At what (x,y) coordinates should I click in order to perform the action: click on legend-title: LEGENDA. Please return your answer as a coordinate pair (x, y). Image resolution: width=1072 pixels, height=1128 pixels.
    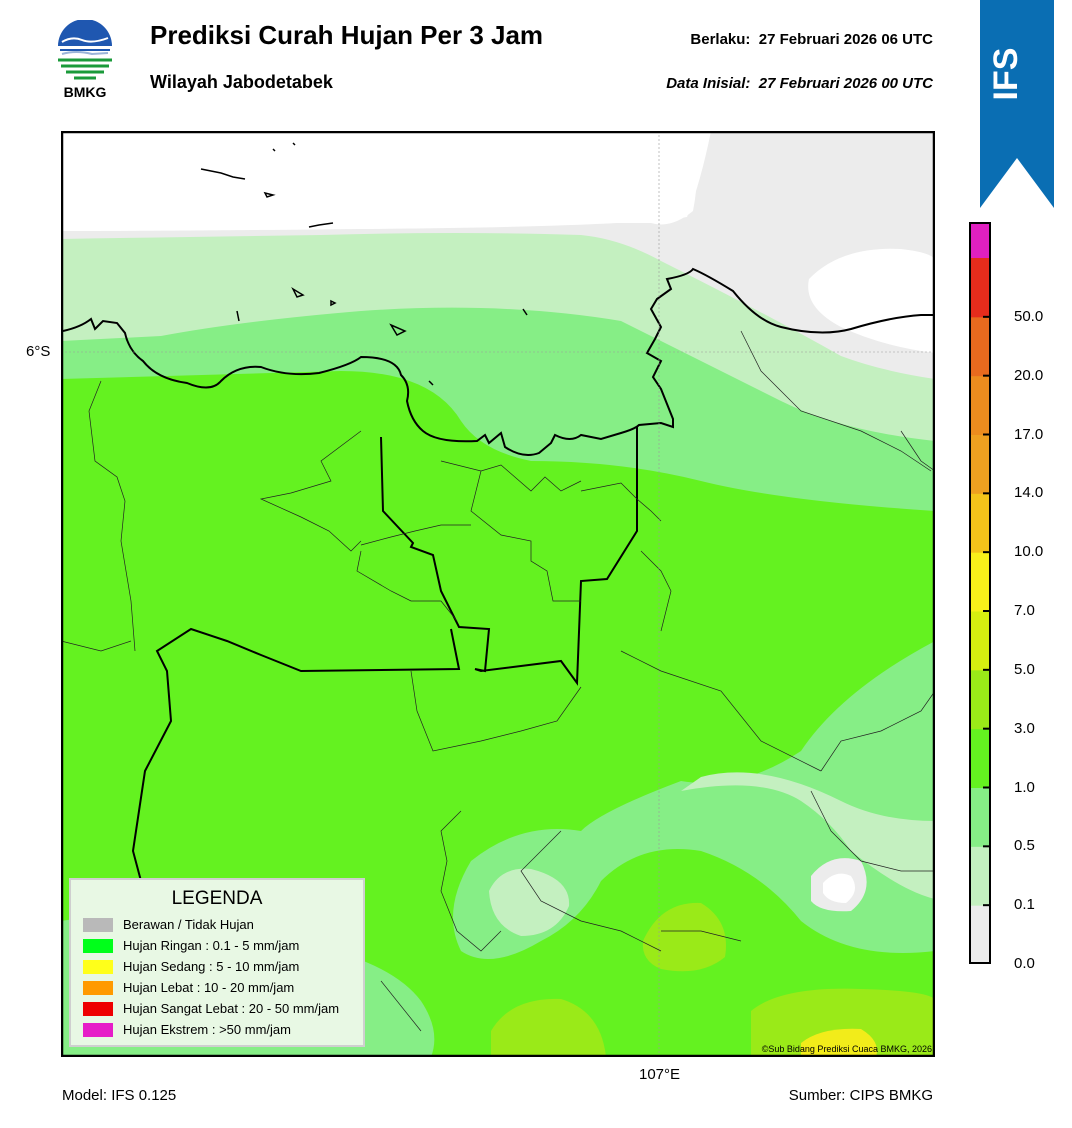
    Looking at the image, I should click on (217, 898).